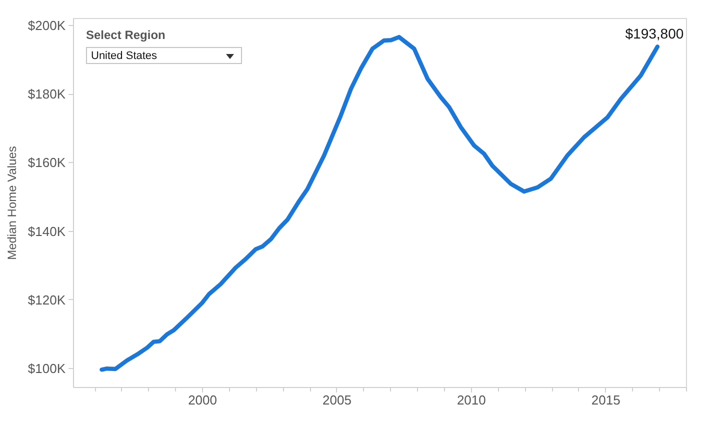 This screenshot has width=702, height=436. Describe the element at coordinates (47, 300) in the screenshot. I see `y-tick-label: $120K` at that location.